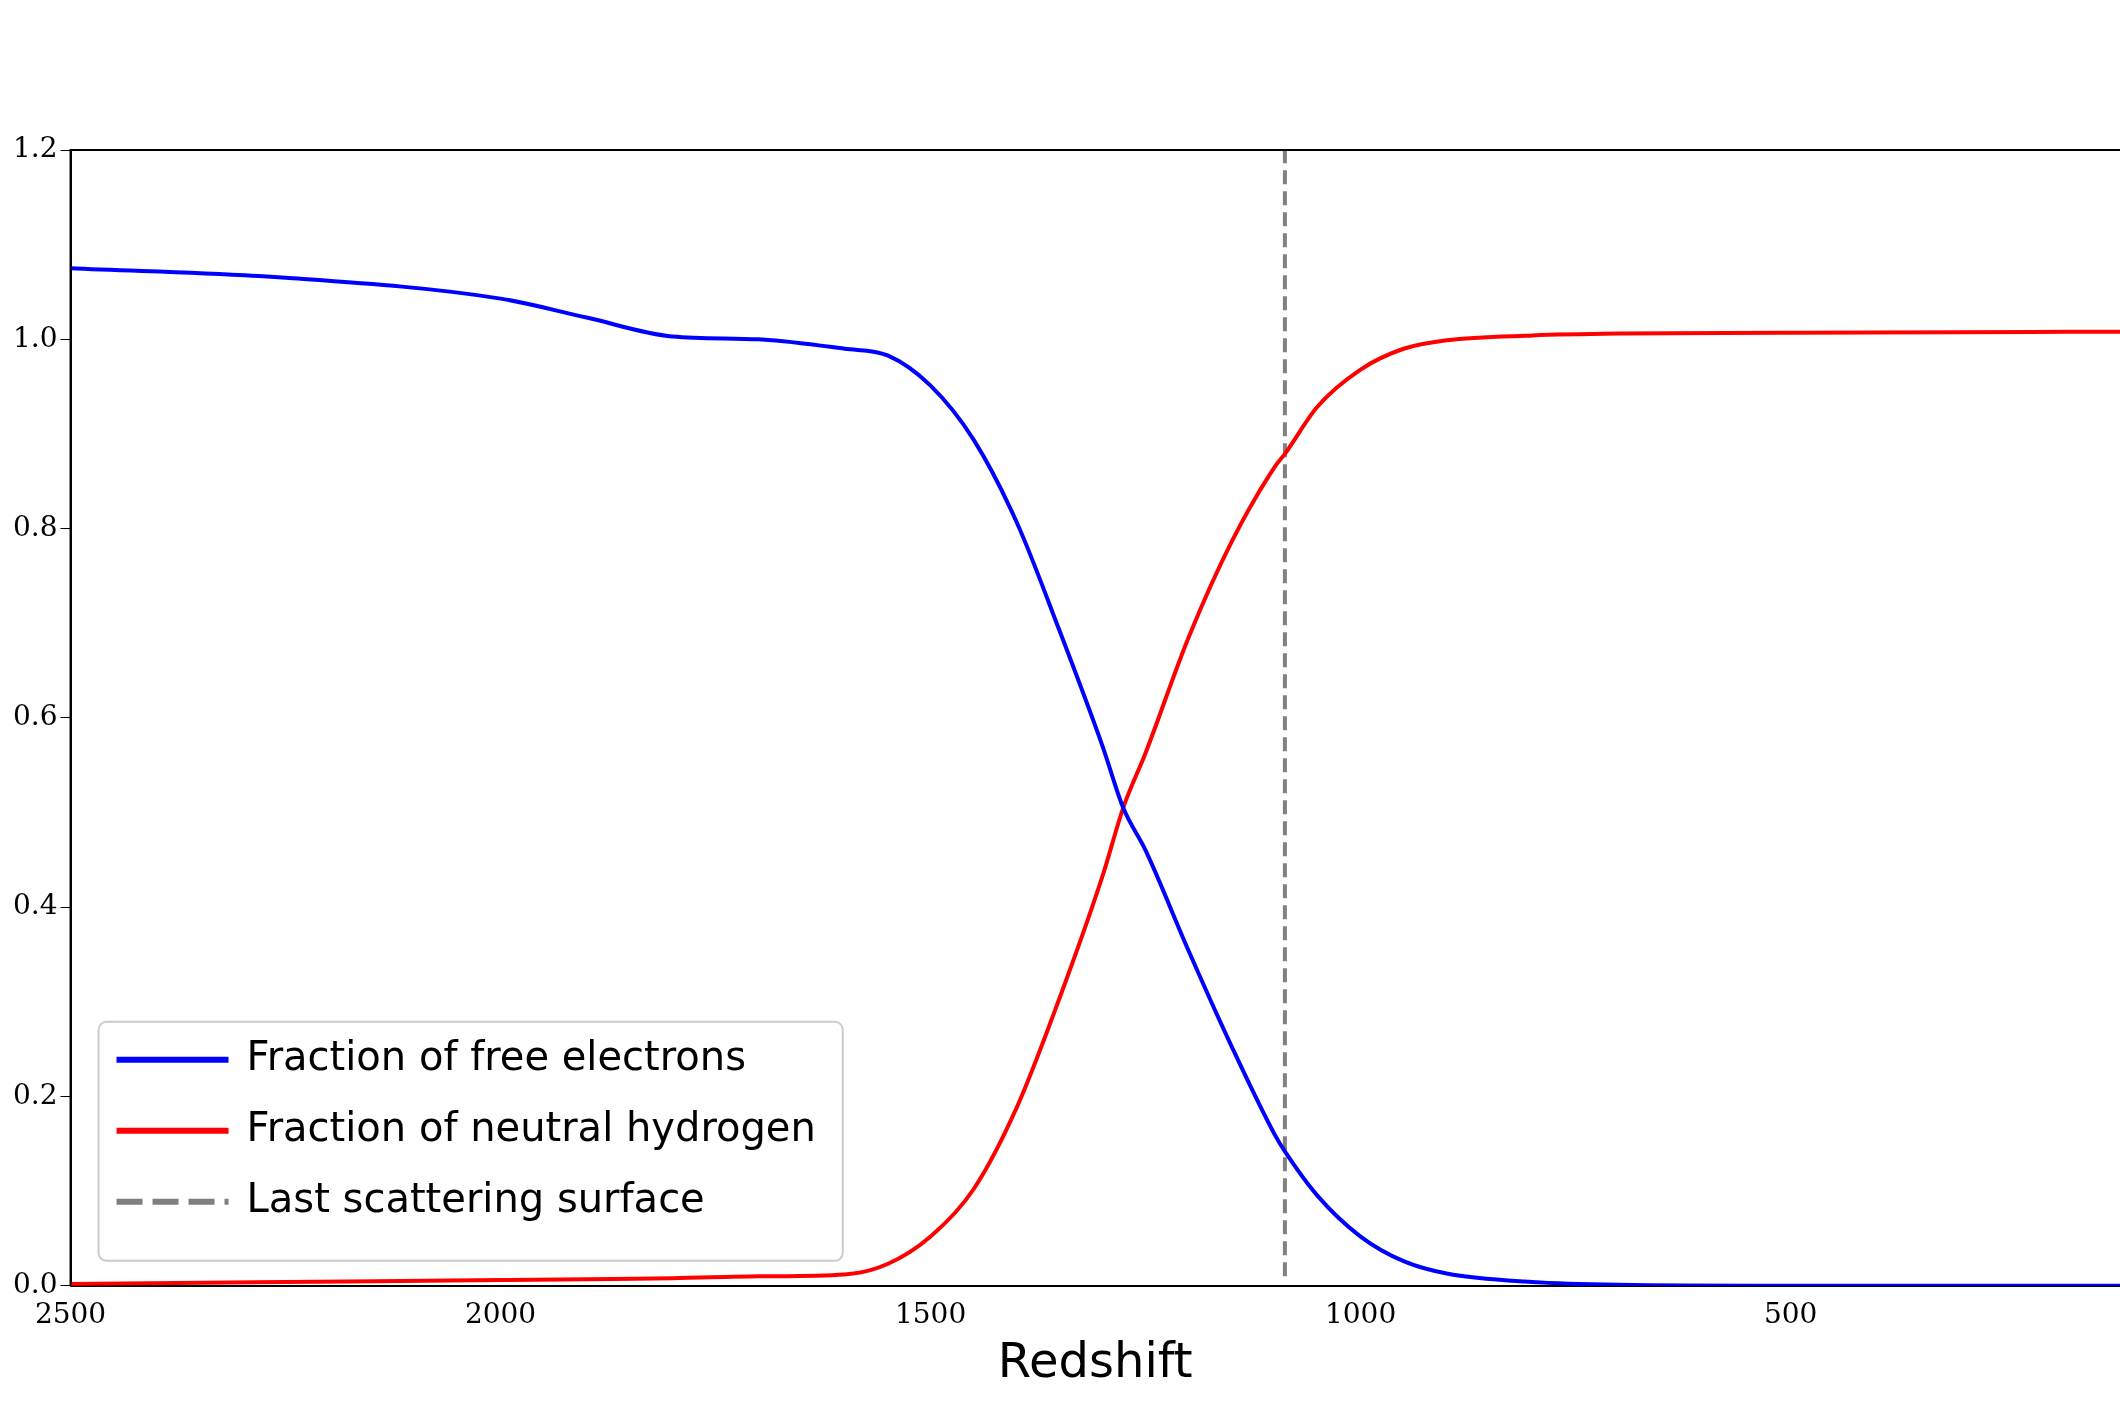  I want to click on y-tick-label: 0.4, so click(35, 905).